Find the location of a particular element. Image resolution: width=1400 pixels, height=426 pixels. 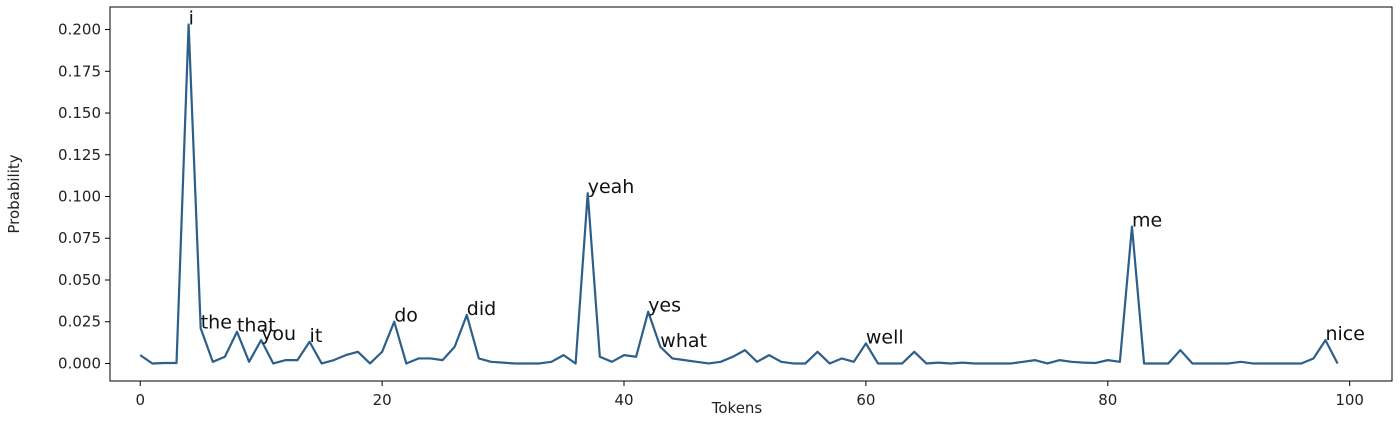

x-axis: 0 20 40 60 80 100 is located at coordinates (749, 395).